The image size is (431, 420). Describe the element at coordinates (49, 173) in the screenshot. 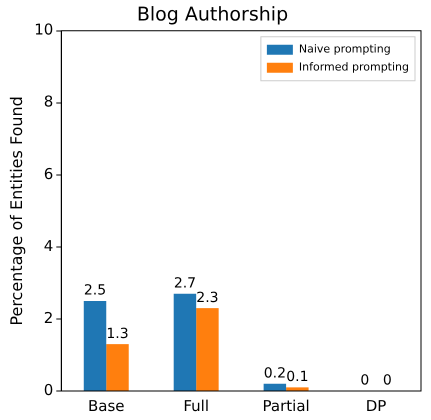

I see `y-tick-label: 6` at that location.